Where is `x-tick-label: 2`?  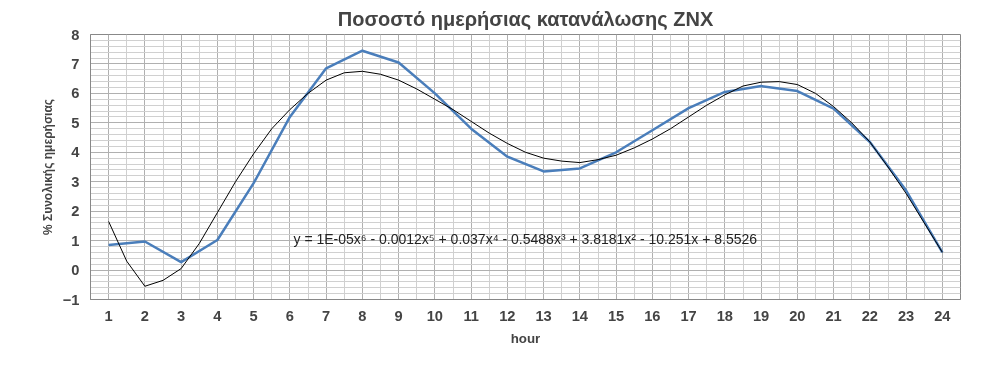
x-tick-label: 2 is located at coordinates (144, 315).